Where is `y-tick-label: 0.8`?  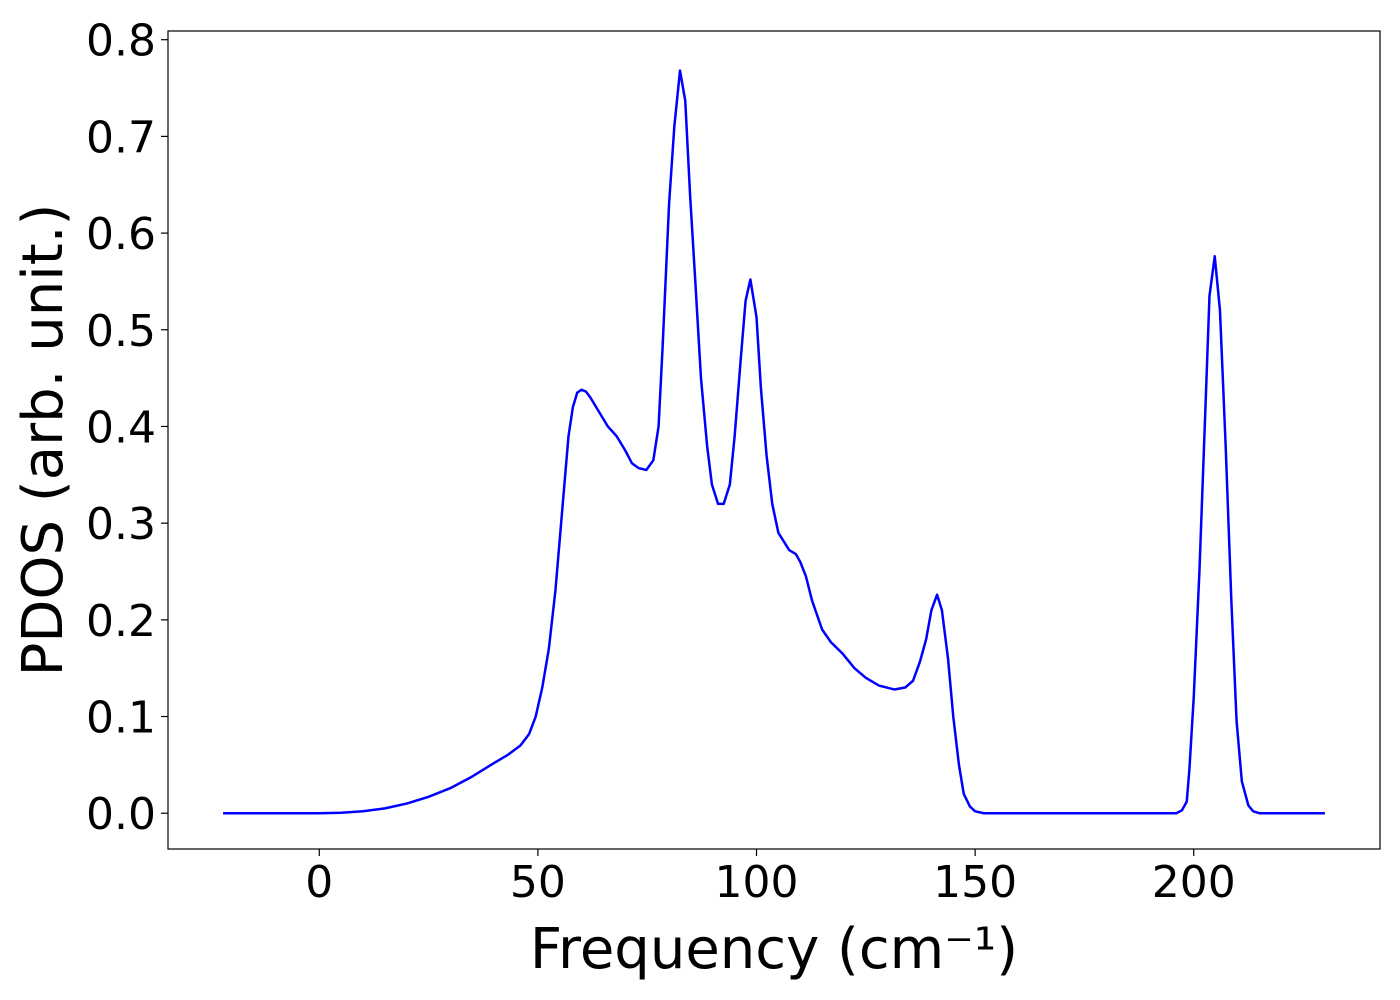 y-tick-label: 0.8 is located at coordinates (121, 41).